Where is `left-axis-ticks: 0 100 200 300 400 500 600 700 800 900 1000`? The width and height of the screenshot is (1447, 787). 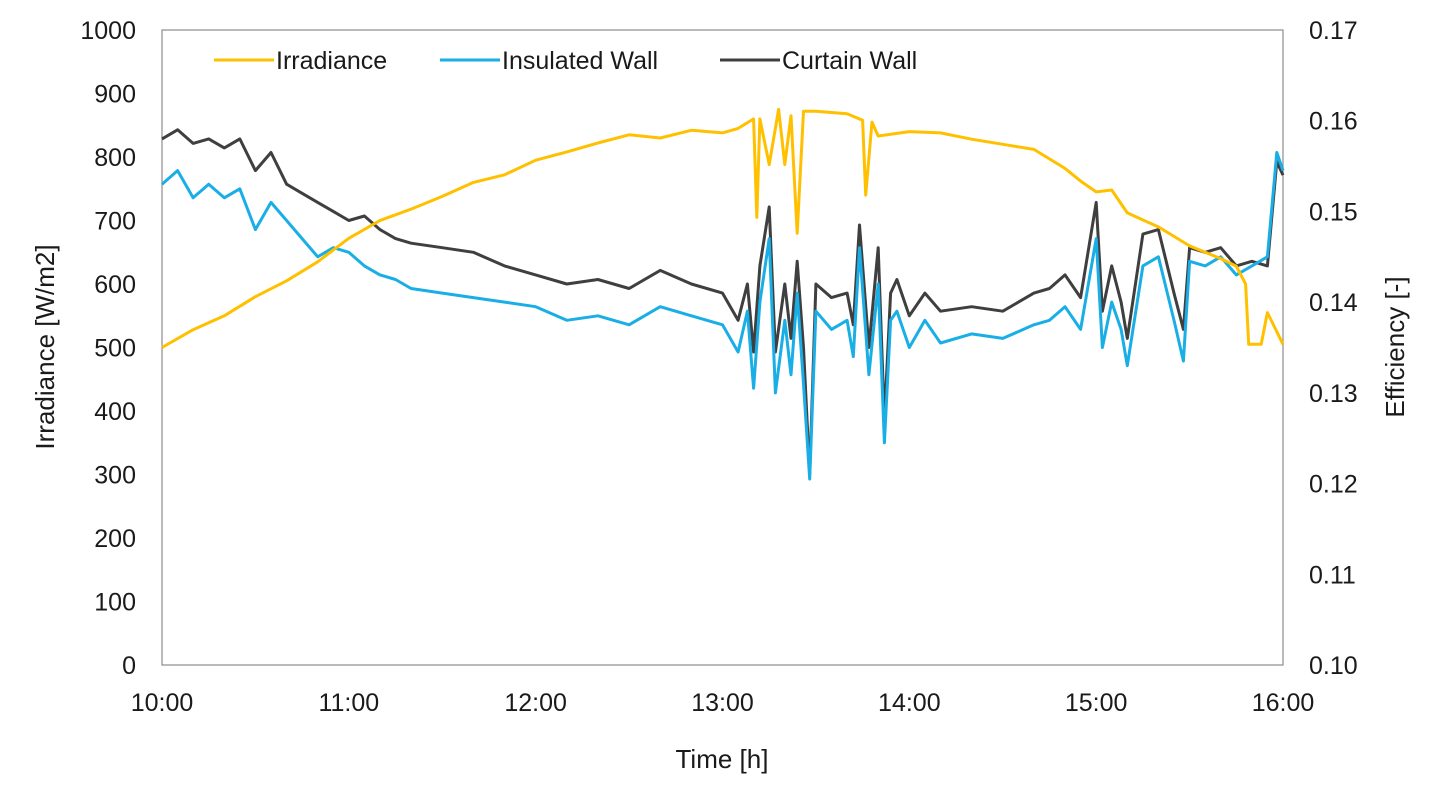
left-axis-ticks: 0 100 200 300 400 500 600 700 800 900 1000 is located at coordinates (108, 348).